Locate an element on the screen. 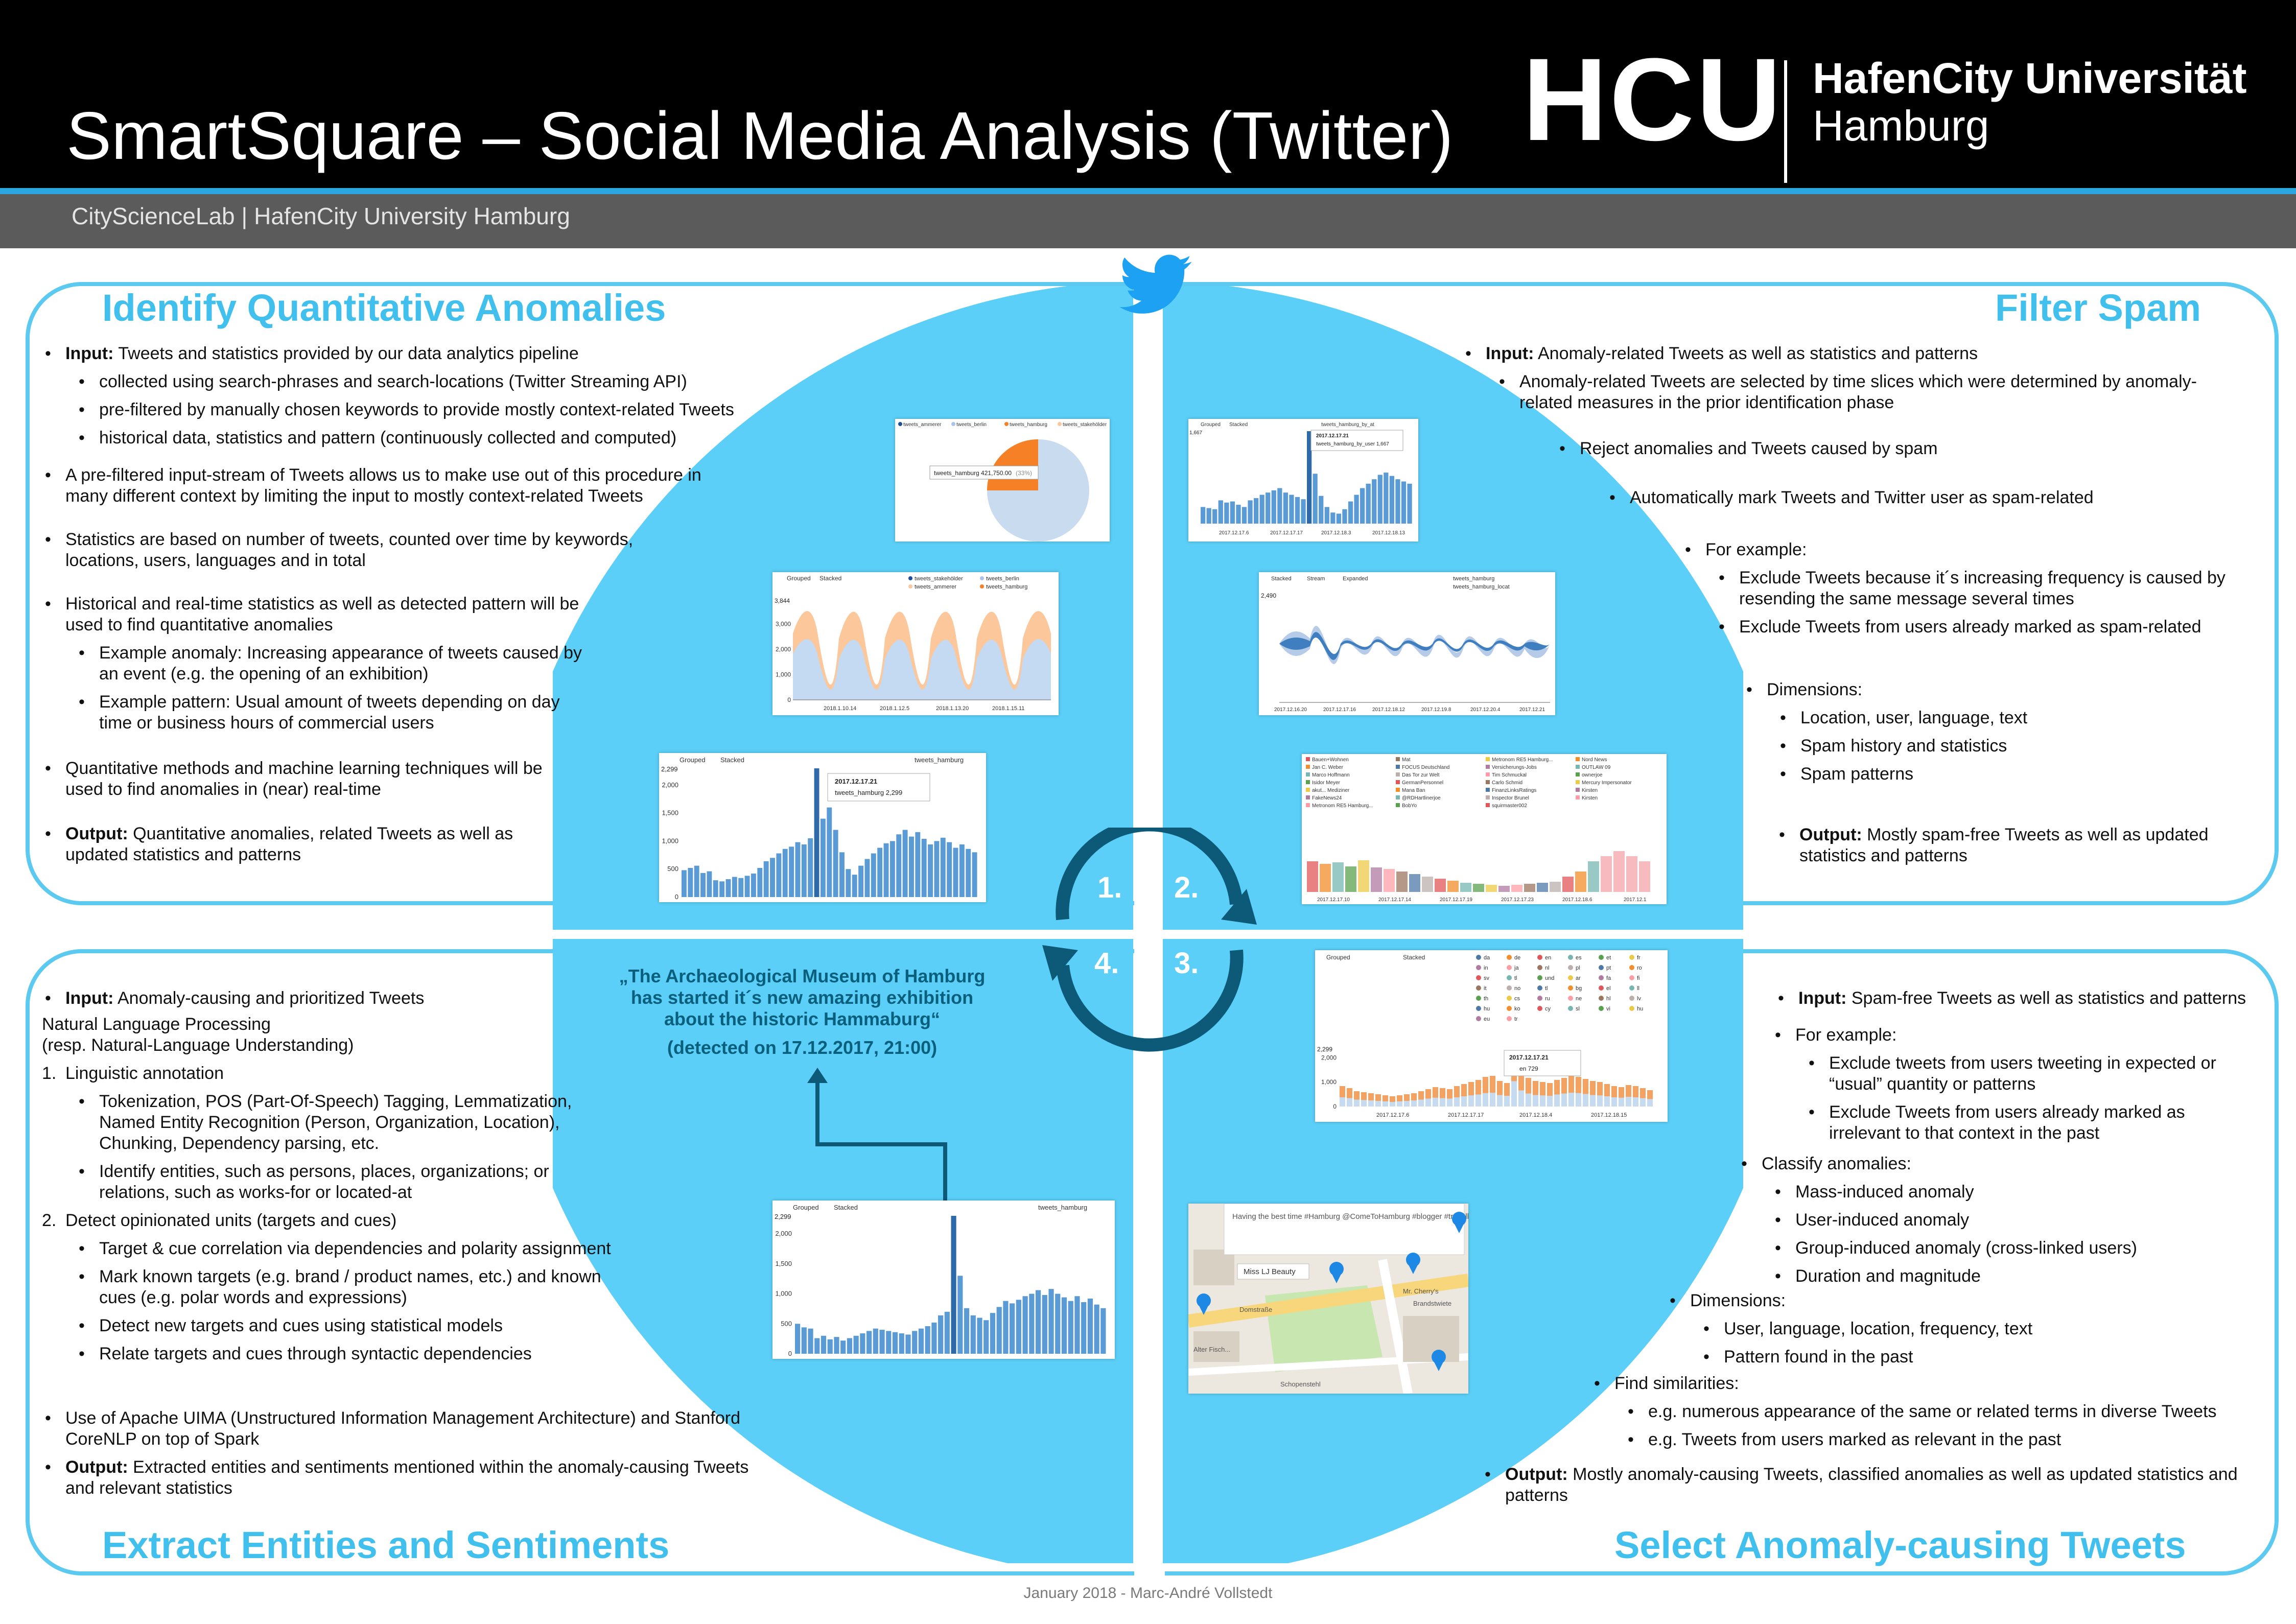 This screenshot has height=1624, width=2296. x-tick-label: 2017.12.17.19 is located at coordinates (1456, 900).